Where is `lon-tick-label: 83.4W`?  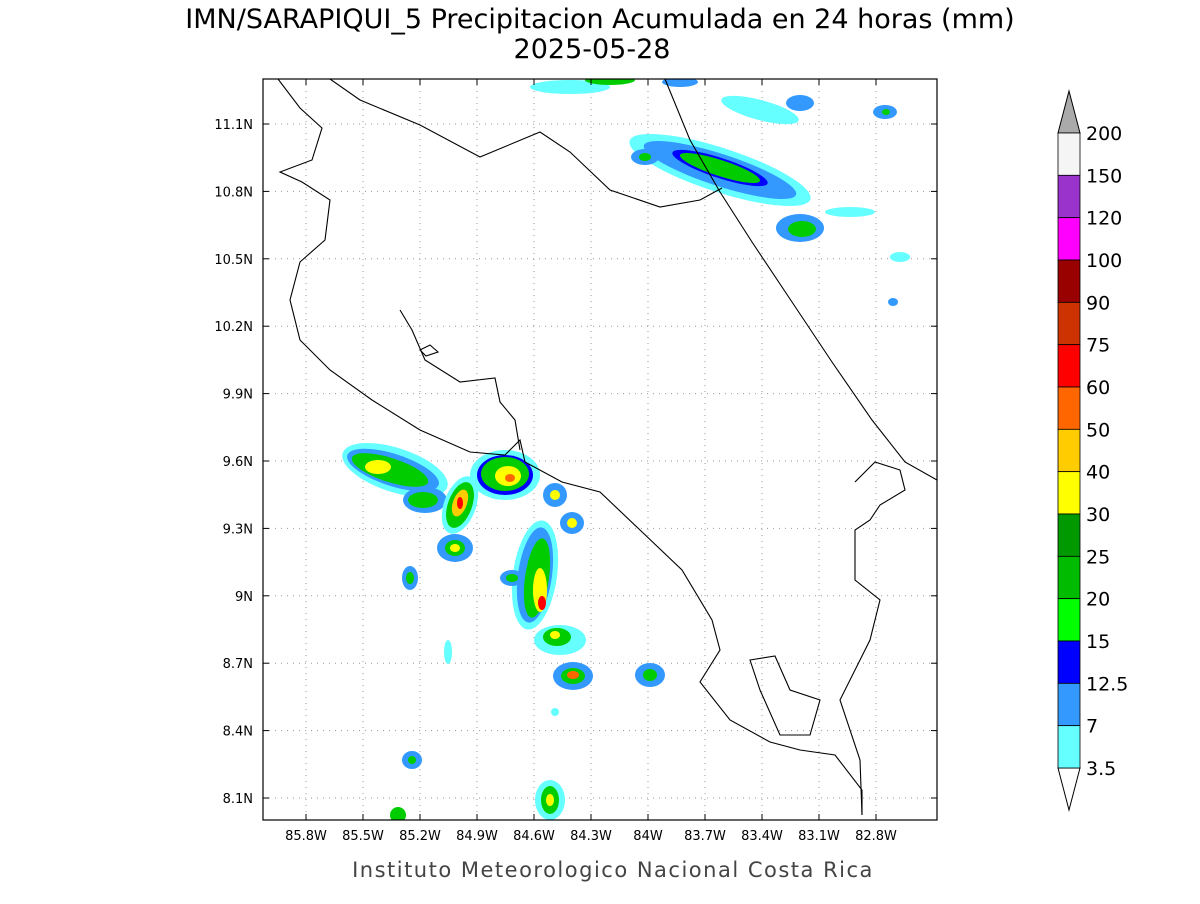
lon-tick-label: 83.4W is located at coordinates (762, 836).